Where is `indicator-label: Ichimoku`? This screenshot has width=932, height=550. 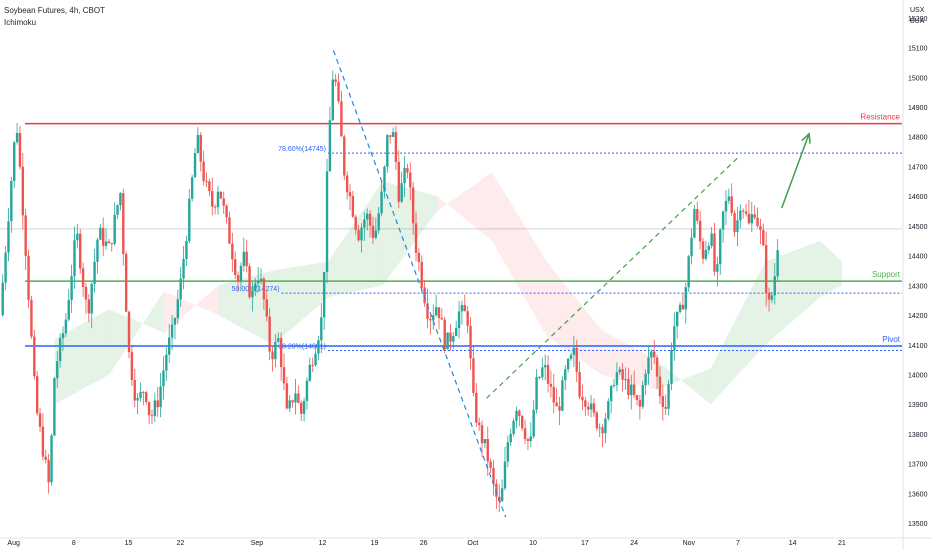
indicator-label: Ichimoku is located at coordinates (20, 22).